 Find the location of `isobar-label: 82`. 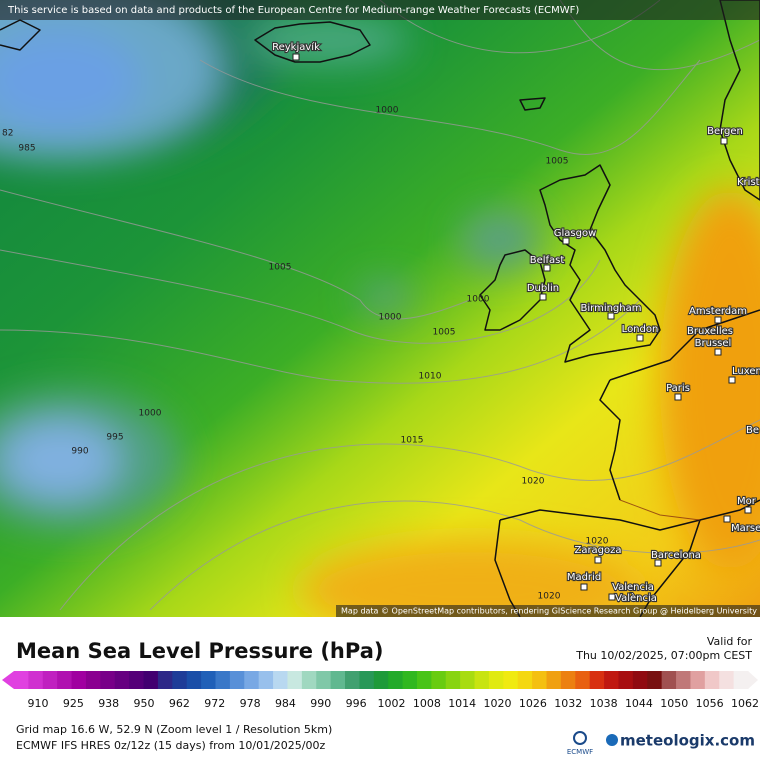

isobar-label: 82 is located at coordinates (7, 134).